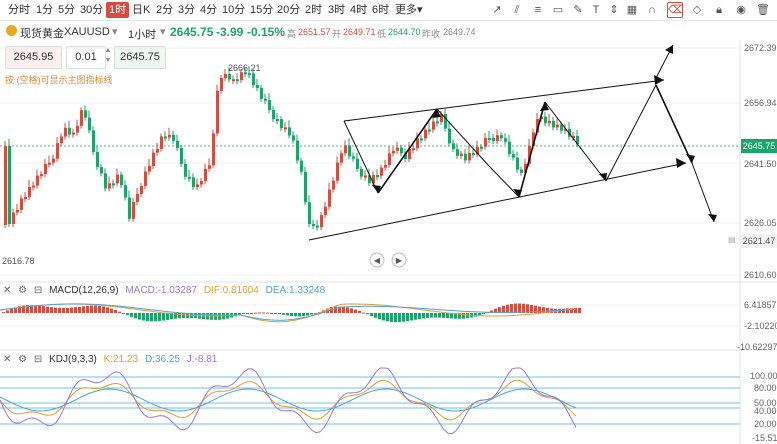 This screenshot has height=444, width=777. What do you see at coordinates (141, 10) in the screenshot?
I see `tf-daily: 日K` at bounding box center [141, 10].